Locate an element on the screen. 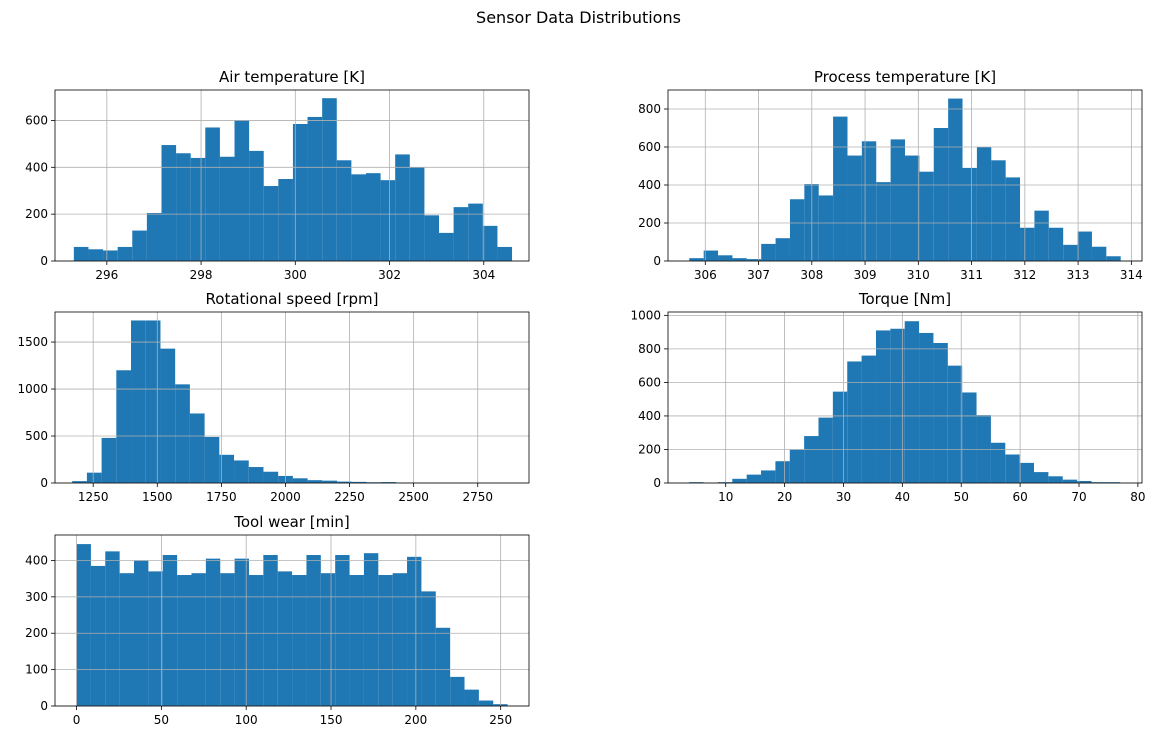 The width and height of the screenshot is (1157, 739). subplot-title: Air temperature [K] is located at coordinates (292, 77).